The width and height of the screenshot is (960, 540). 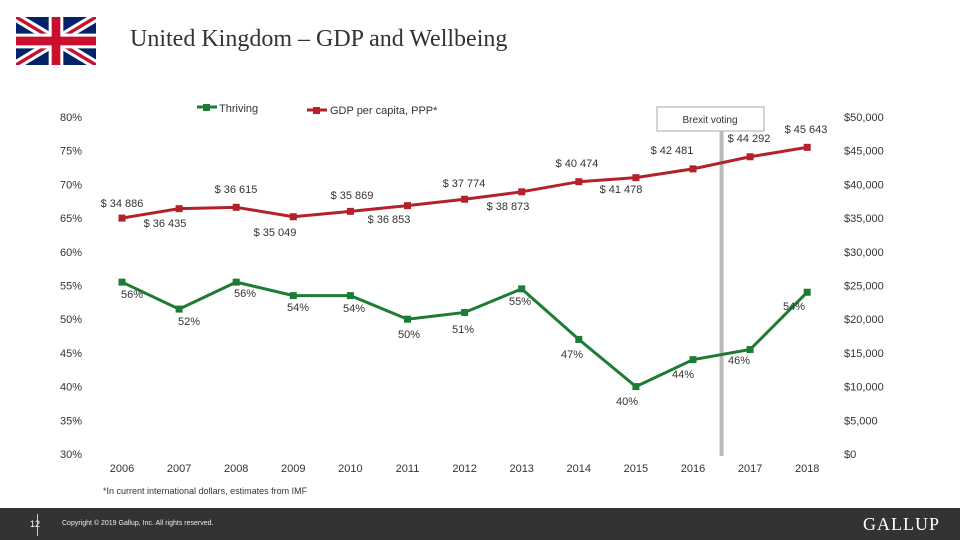 I want to click on brexit-annotation-label: Brexit voting, so click(x=709, y=120).